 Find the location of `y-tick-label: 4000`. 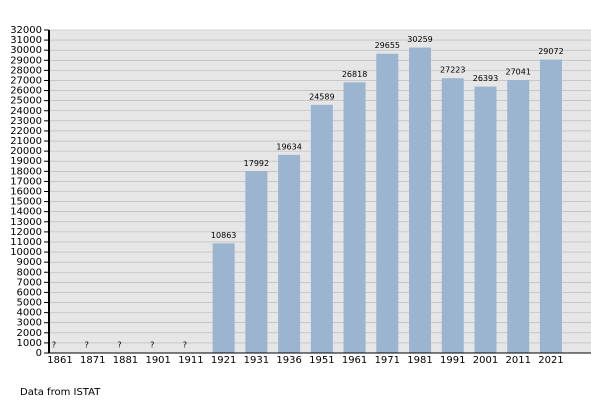

y-tick-label: 4000 is located at coordinates (29, 313).